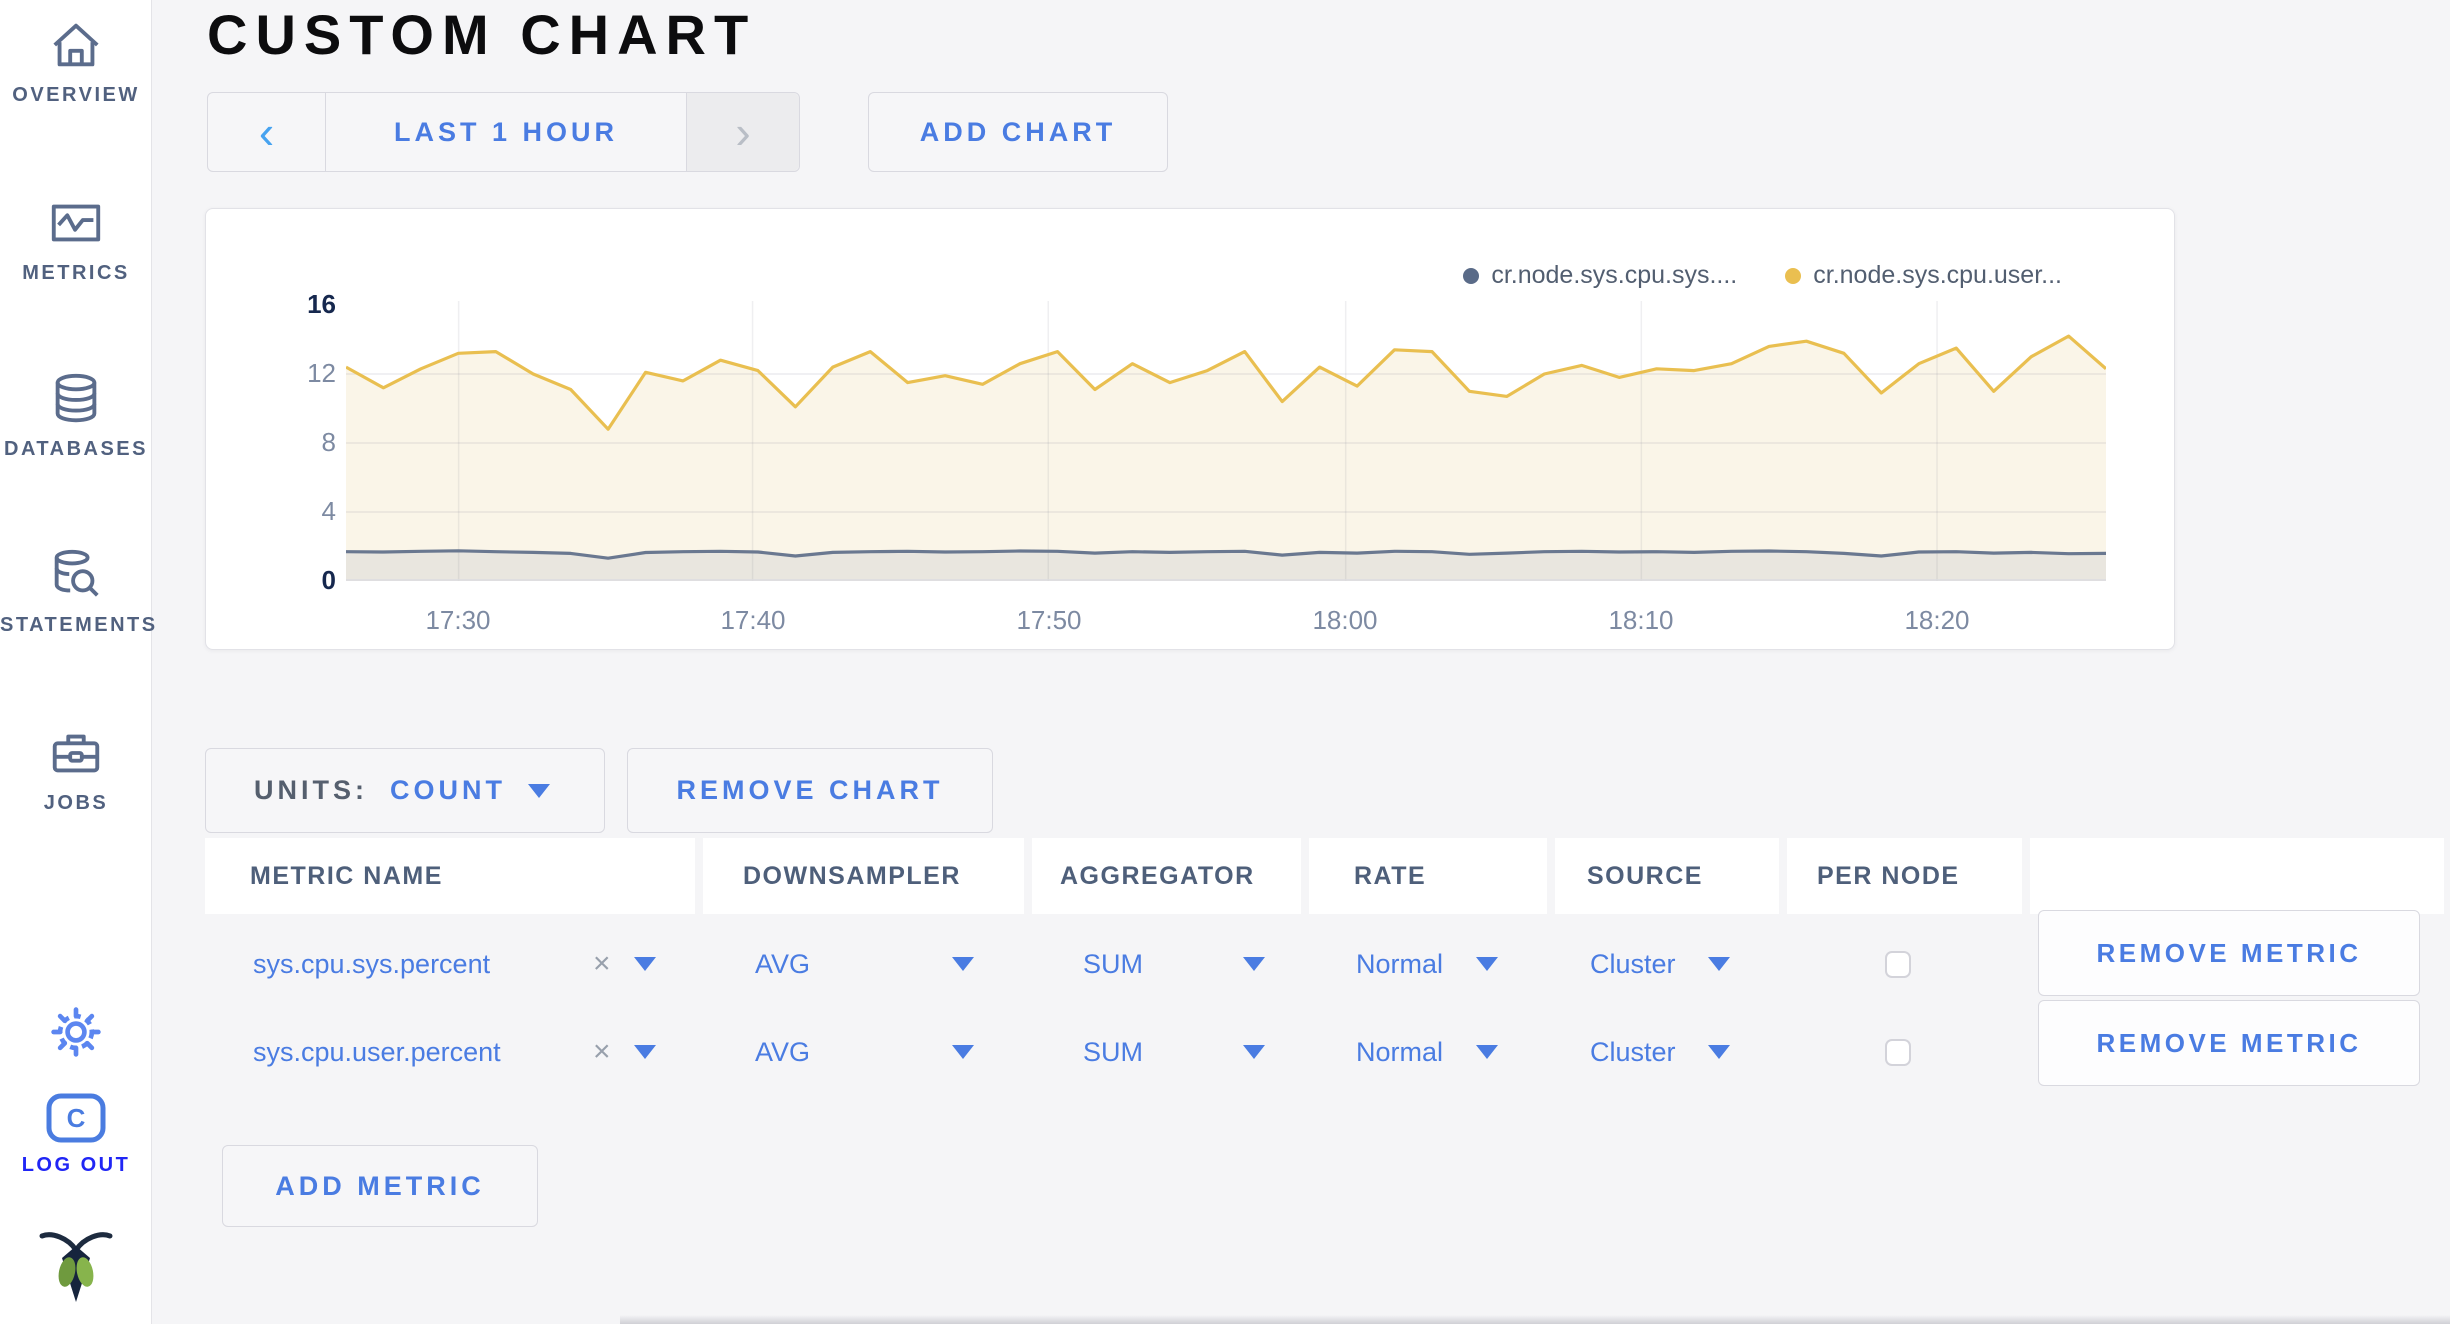 This screenshot has width=2450, height=1324. Describe the element at coordinates (76, 573) in the screenshot. I see `statements-icon` at that location.